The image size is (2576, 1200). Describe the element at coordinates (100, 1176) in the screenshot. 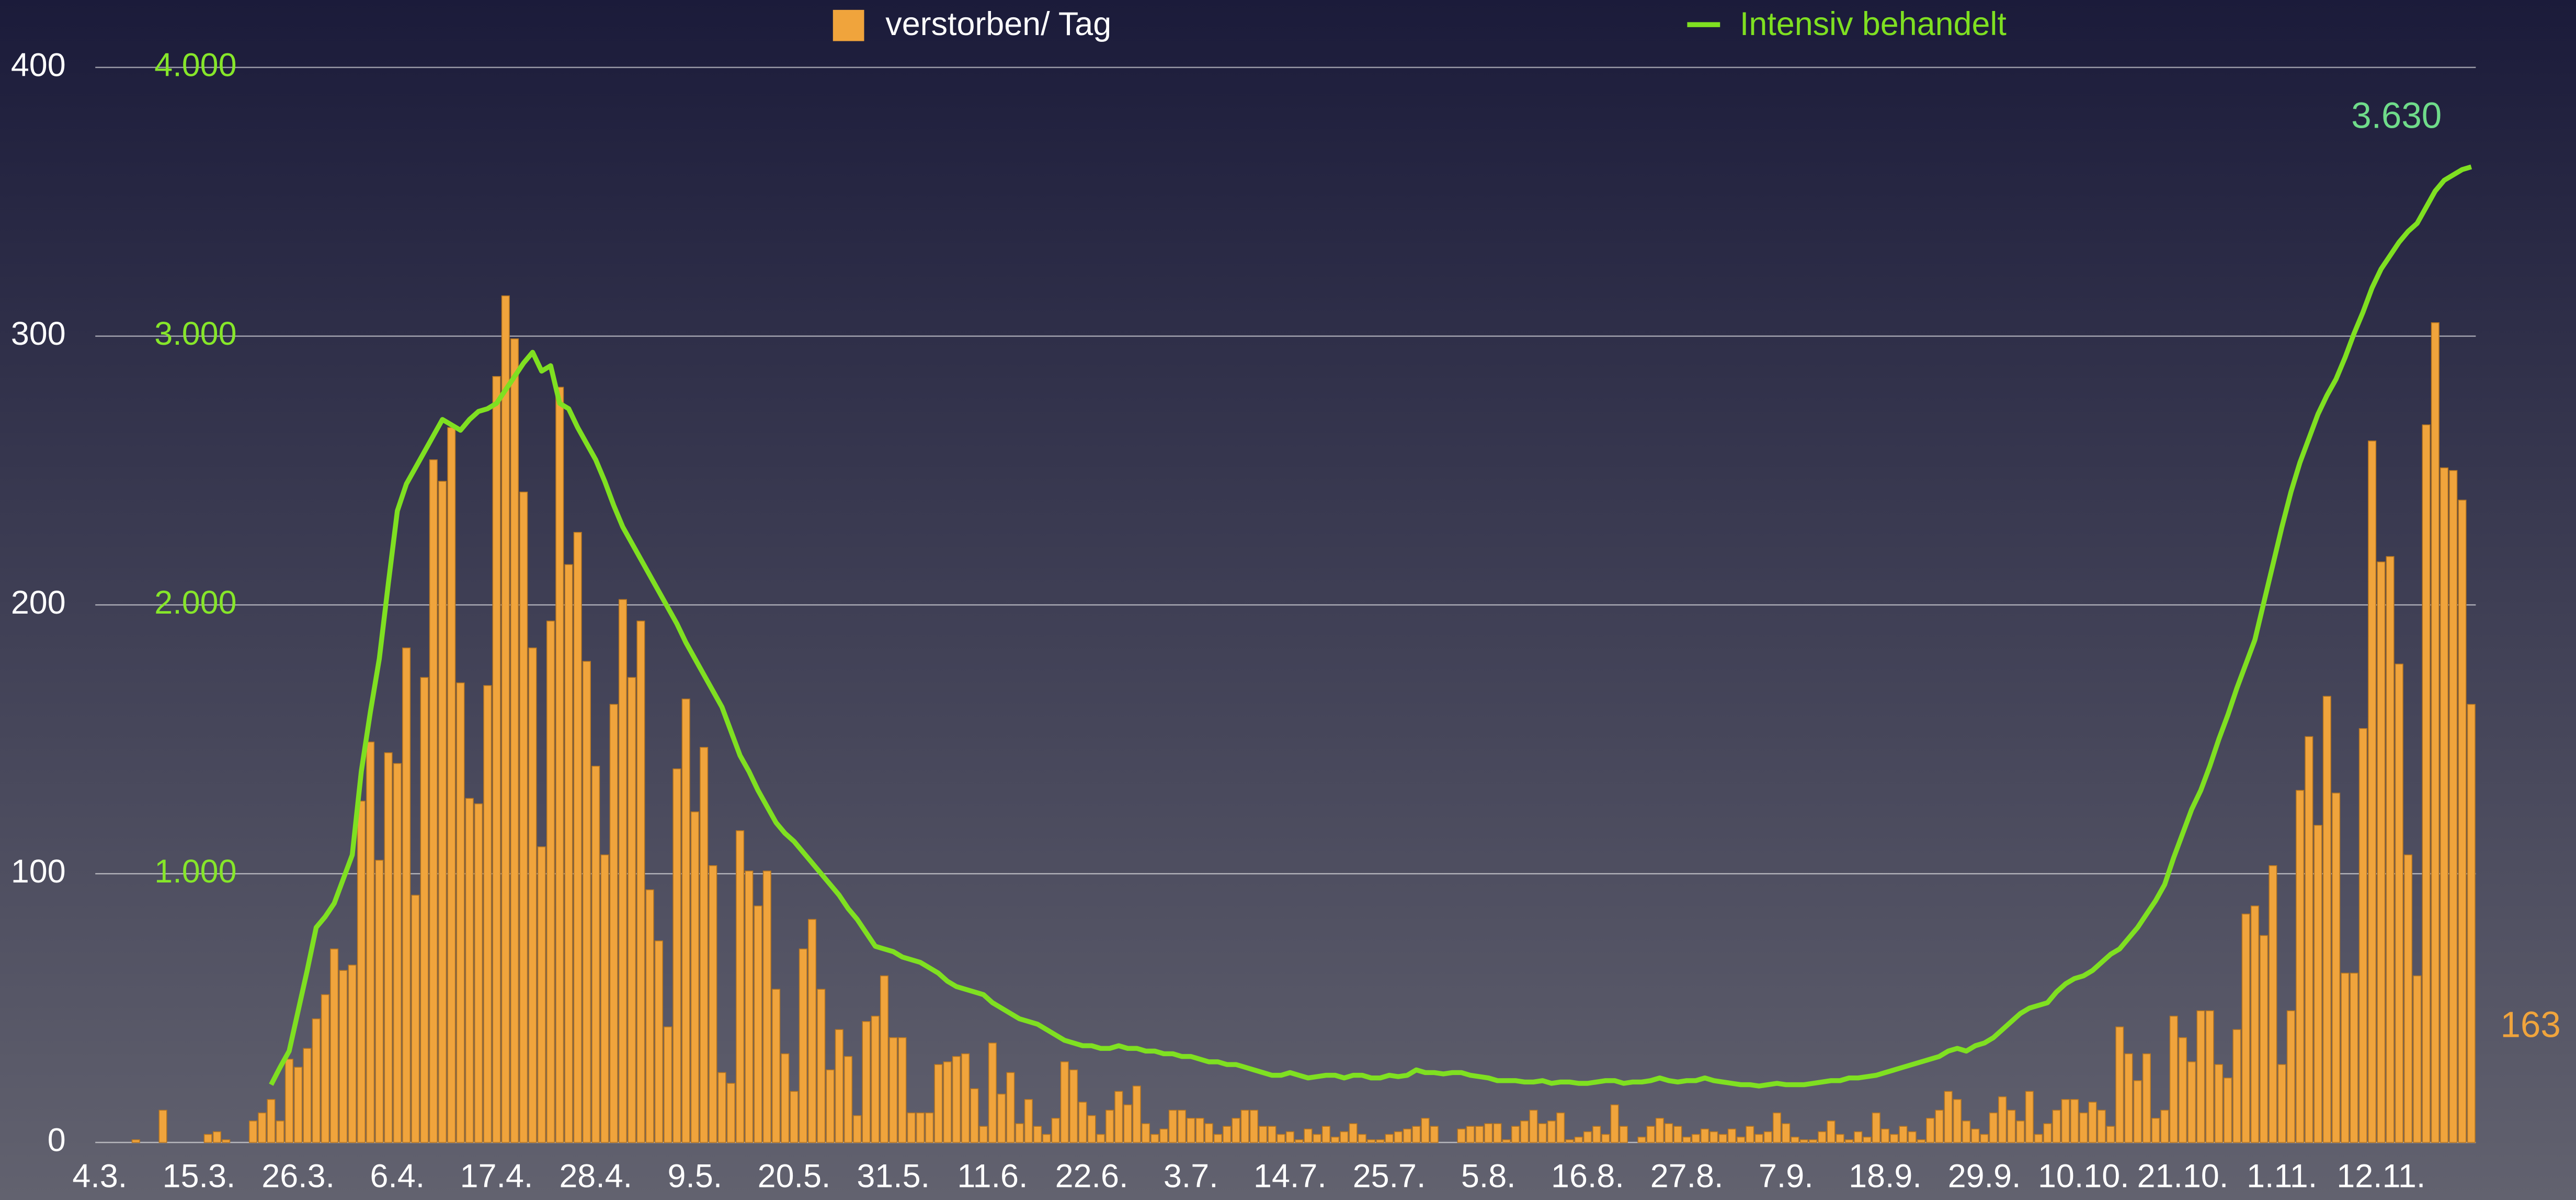

I see `x-tick-label: 4.3.` at that location.